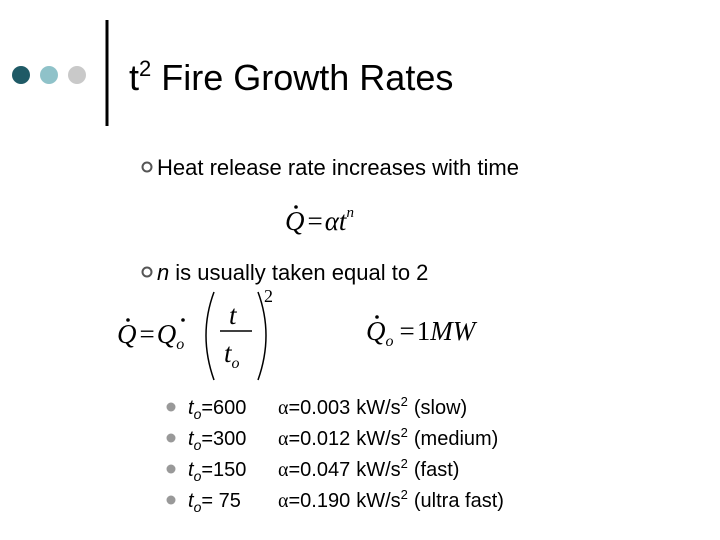 The width and height of the screenshot is (720, 540). Describe the element at coordinates (134, 77) in the screenshot. I see `title-text: t` at that location.